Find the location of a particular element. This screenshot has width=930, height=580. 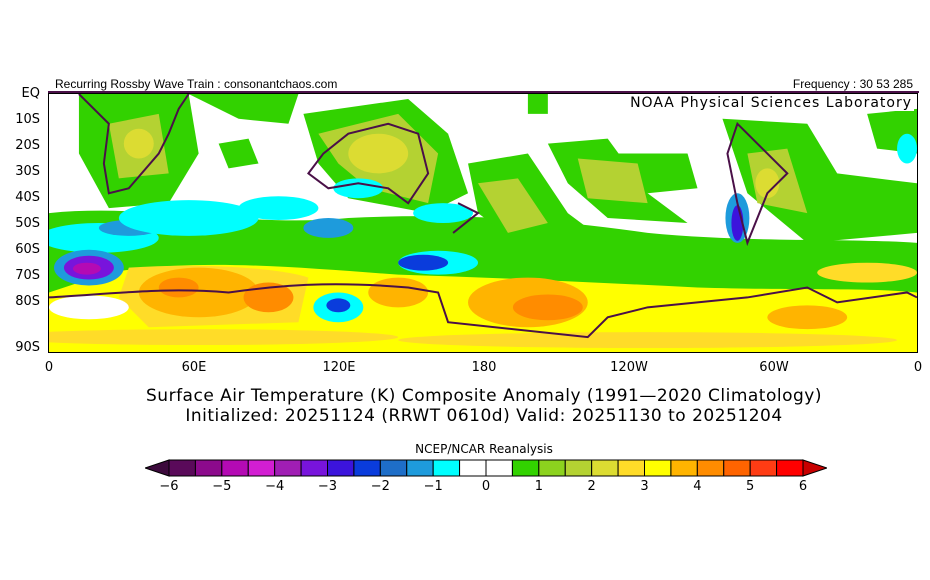

colorbar-label: −5 is located at coordinates (222, 486).